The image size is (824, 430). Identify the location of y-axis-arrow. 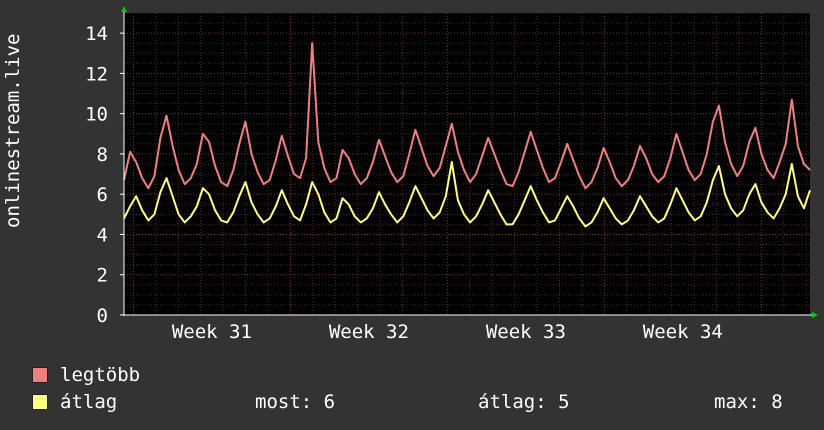
(124, 9).